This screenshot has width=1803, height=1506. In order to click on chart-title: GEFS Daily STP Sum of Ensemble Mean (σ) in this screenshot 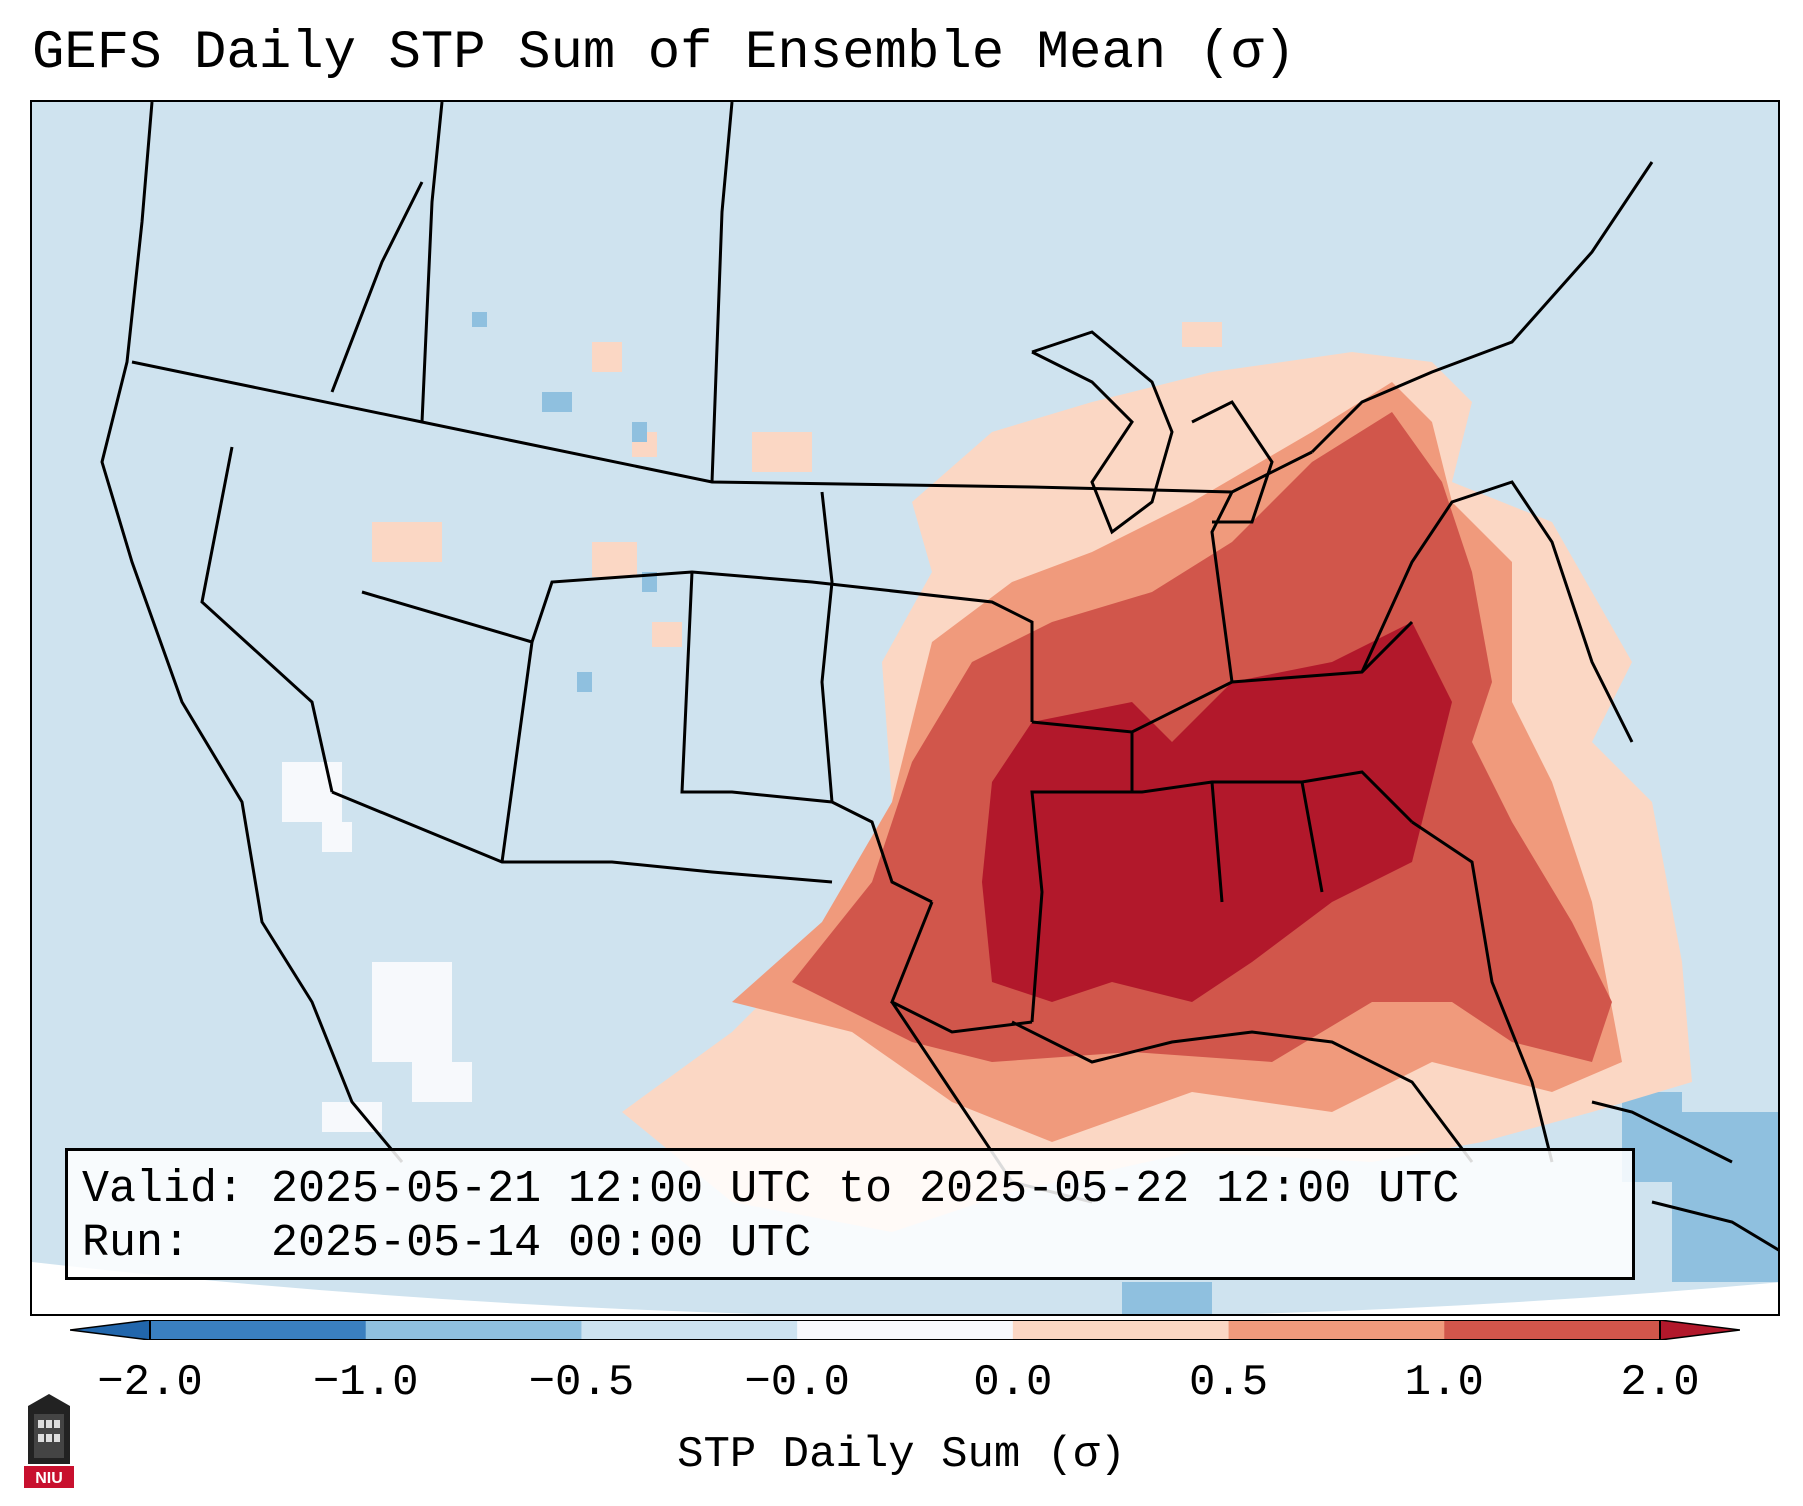, I will do `click(664, 53)`.